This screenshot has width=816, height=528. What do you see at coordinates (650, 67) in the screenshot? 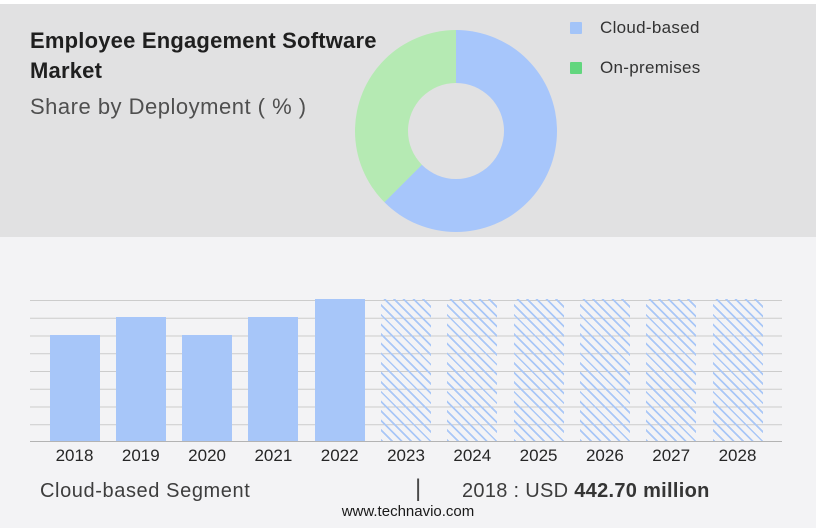
I see `legend-label: On-premises` at bounding box center [650, 67].